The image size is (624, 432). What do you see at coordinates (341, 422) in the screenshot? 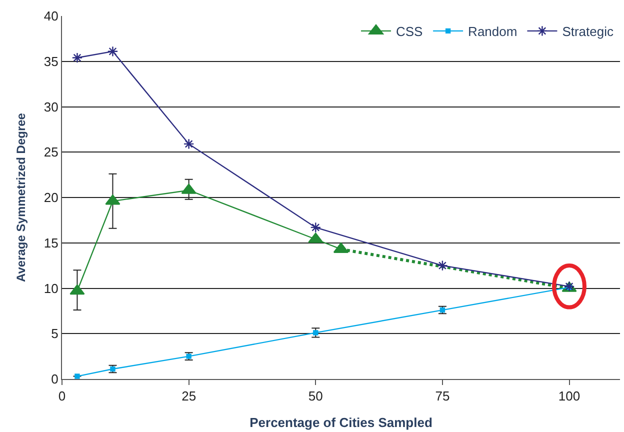
I see `x-axis-title: Percentage of Cities Sampled` at bounding box center [341, 422].